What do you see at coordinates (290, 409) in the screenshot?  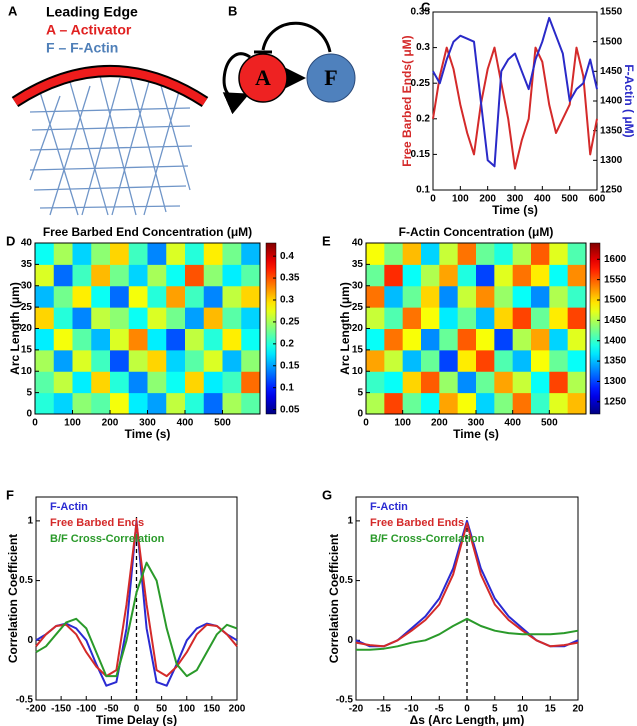 I see `colorbar-tick-label: 0.05` at bounding box center [290, 409].